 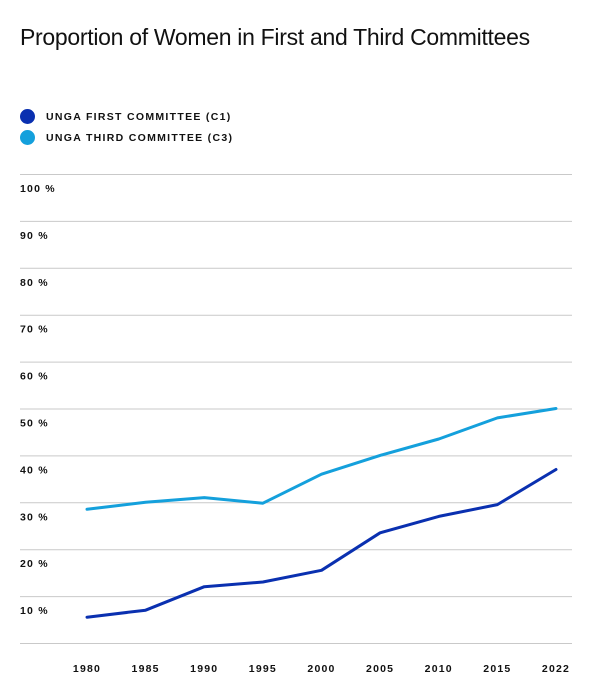 I want to click on series-line-c3, so click(x=321, y=459).